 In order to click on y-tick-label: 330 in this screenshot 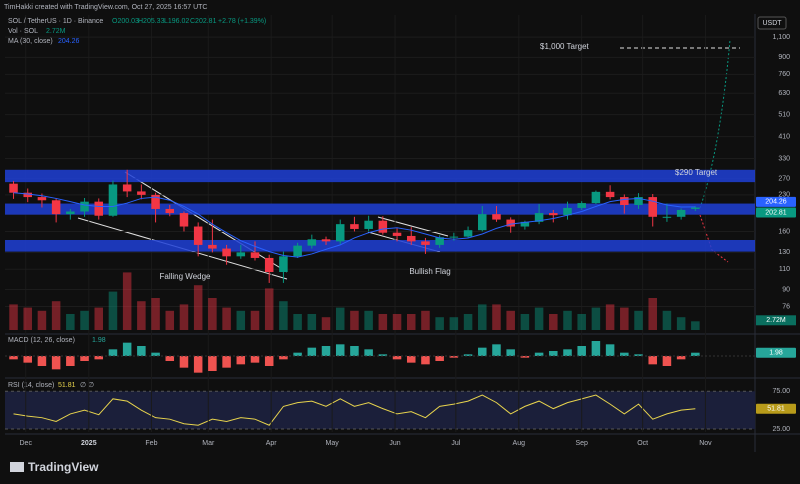, I will do `click(784, 158)`.